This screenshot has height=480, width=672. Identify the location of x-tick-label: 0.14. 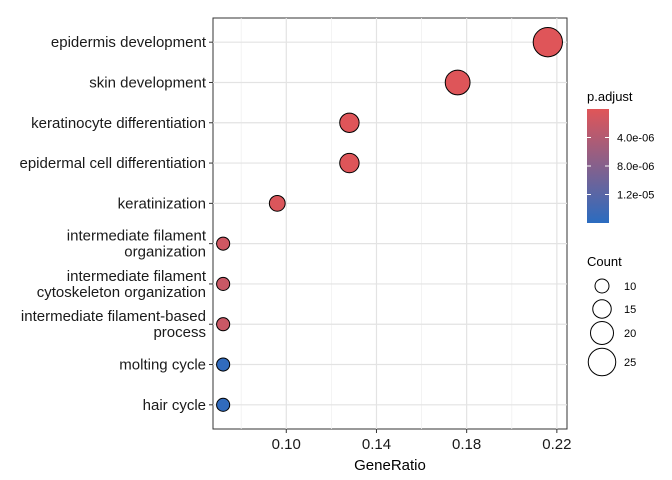
(376, 444).